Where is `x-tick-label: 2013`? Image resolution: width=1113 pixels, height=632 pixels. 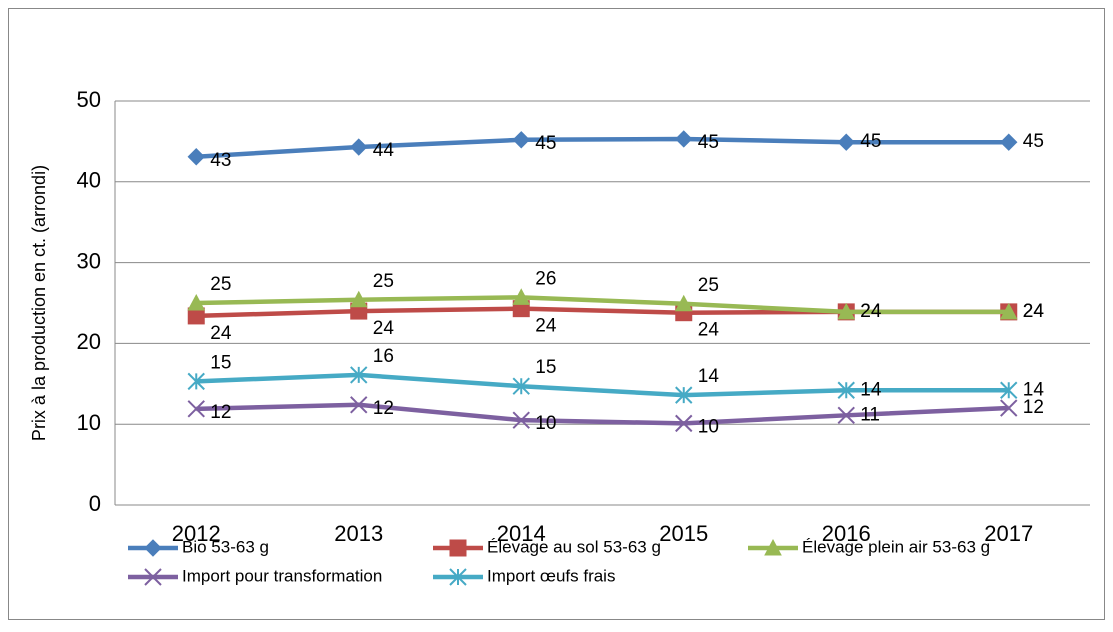 x-tick-label: 2013 is located at coordinates (358, 533).